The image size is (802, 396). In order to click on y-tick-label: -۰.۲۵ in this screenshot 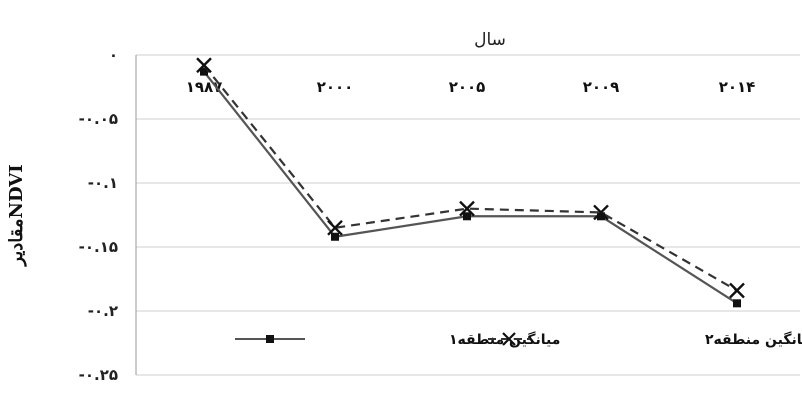, I will do `click(98, 375)`.